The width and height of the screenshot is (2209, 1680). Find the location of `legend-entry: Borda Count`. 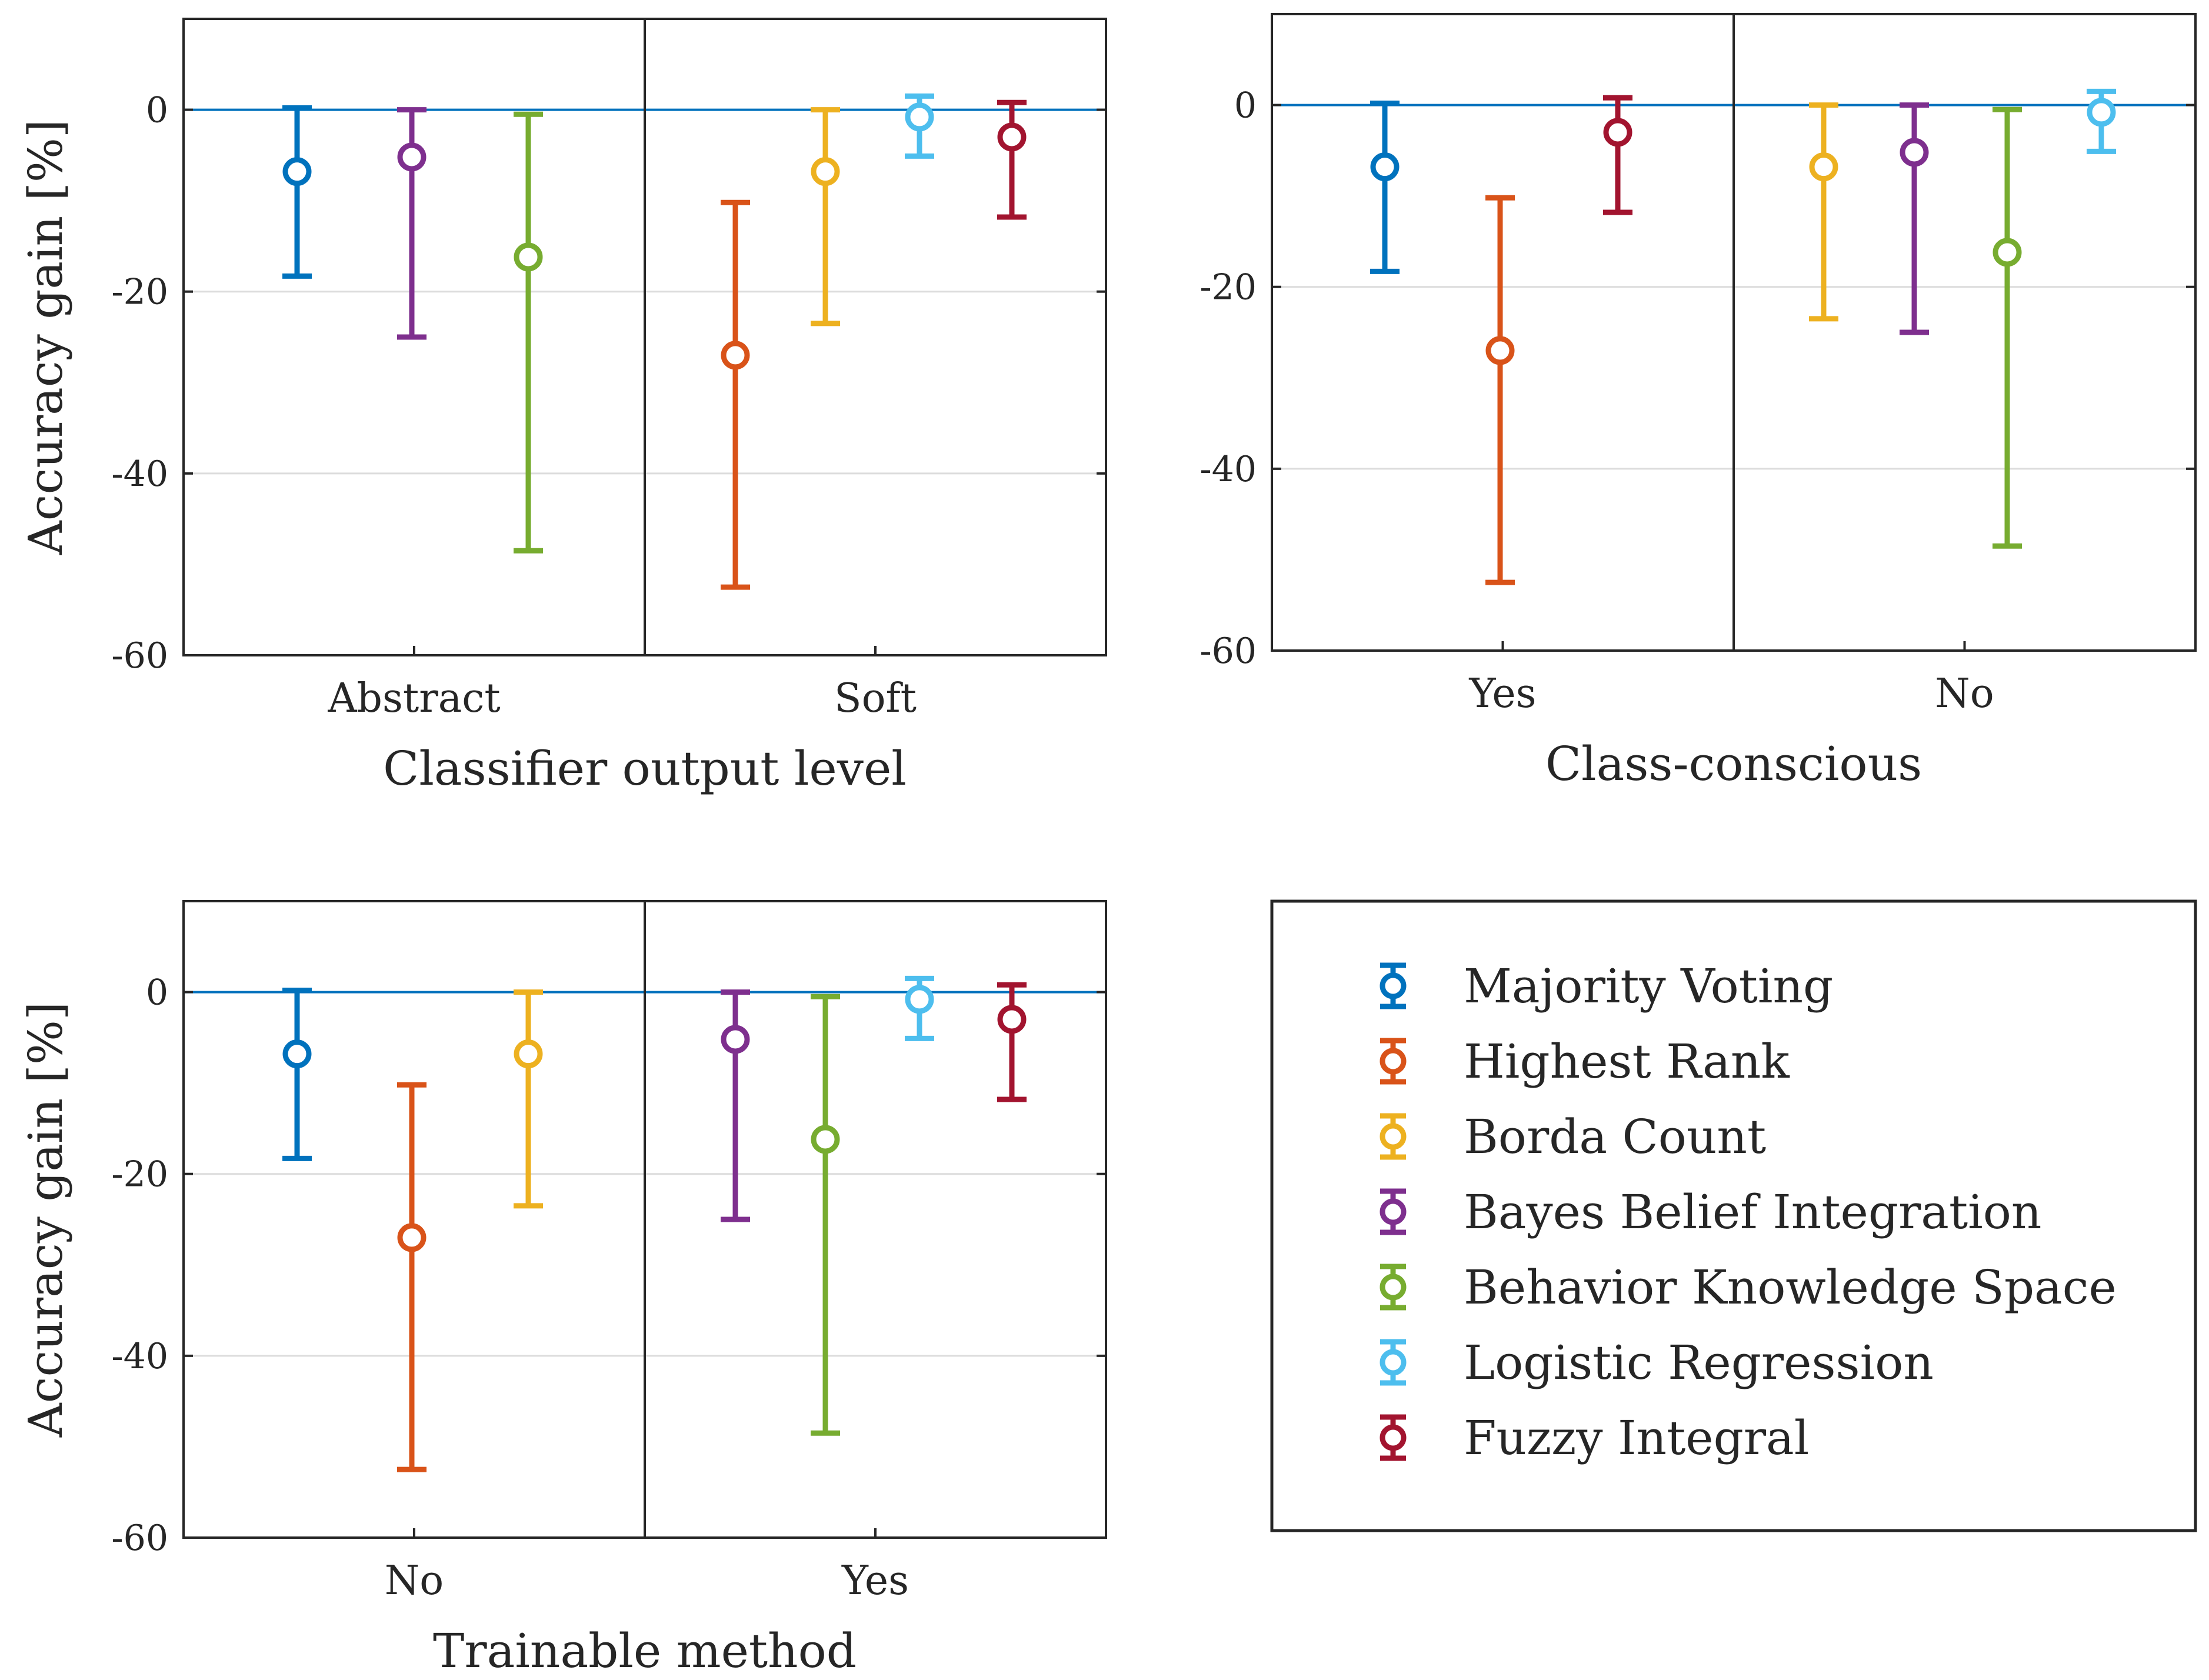

legend-entry: Borda Count is located at coordinates (1573, 1136).